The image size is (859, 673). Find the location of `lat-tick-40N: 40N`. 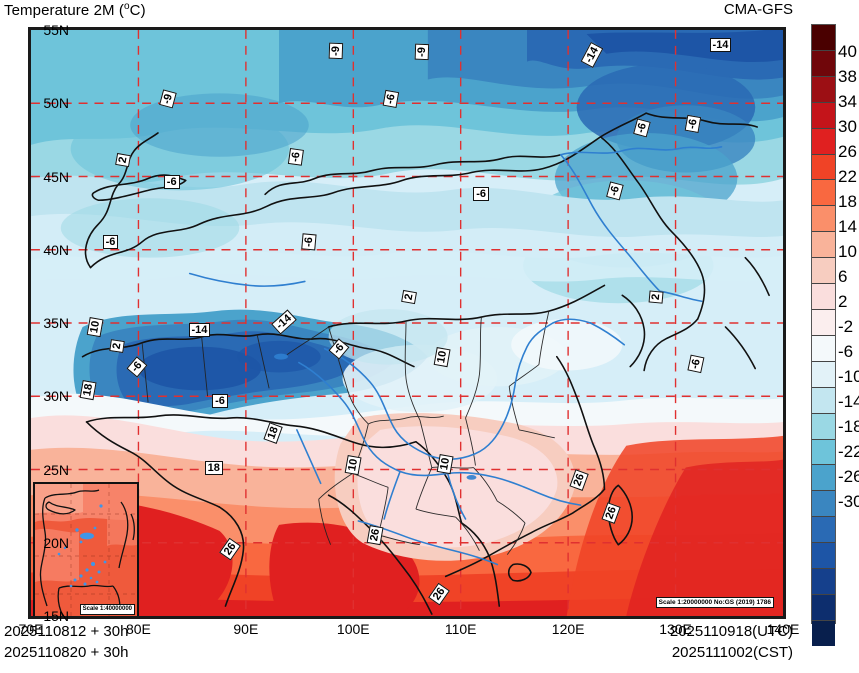

lat-tick-40N: 40N is located at coordinates (56, 249).